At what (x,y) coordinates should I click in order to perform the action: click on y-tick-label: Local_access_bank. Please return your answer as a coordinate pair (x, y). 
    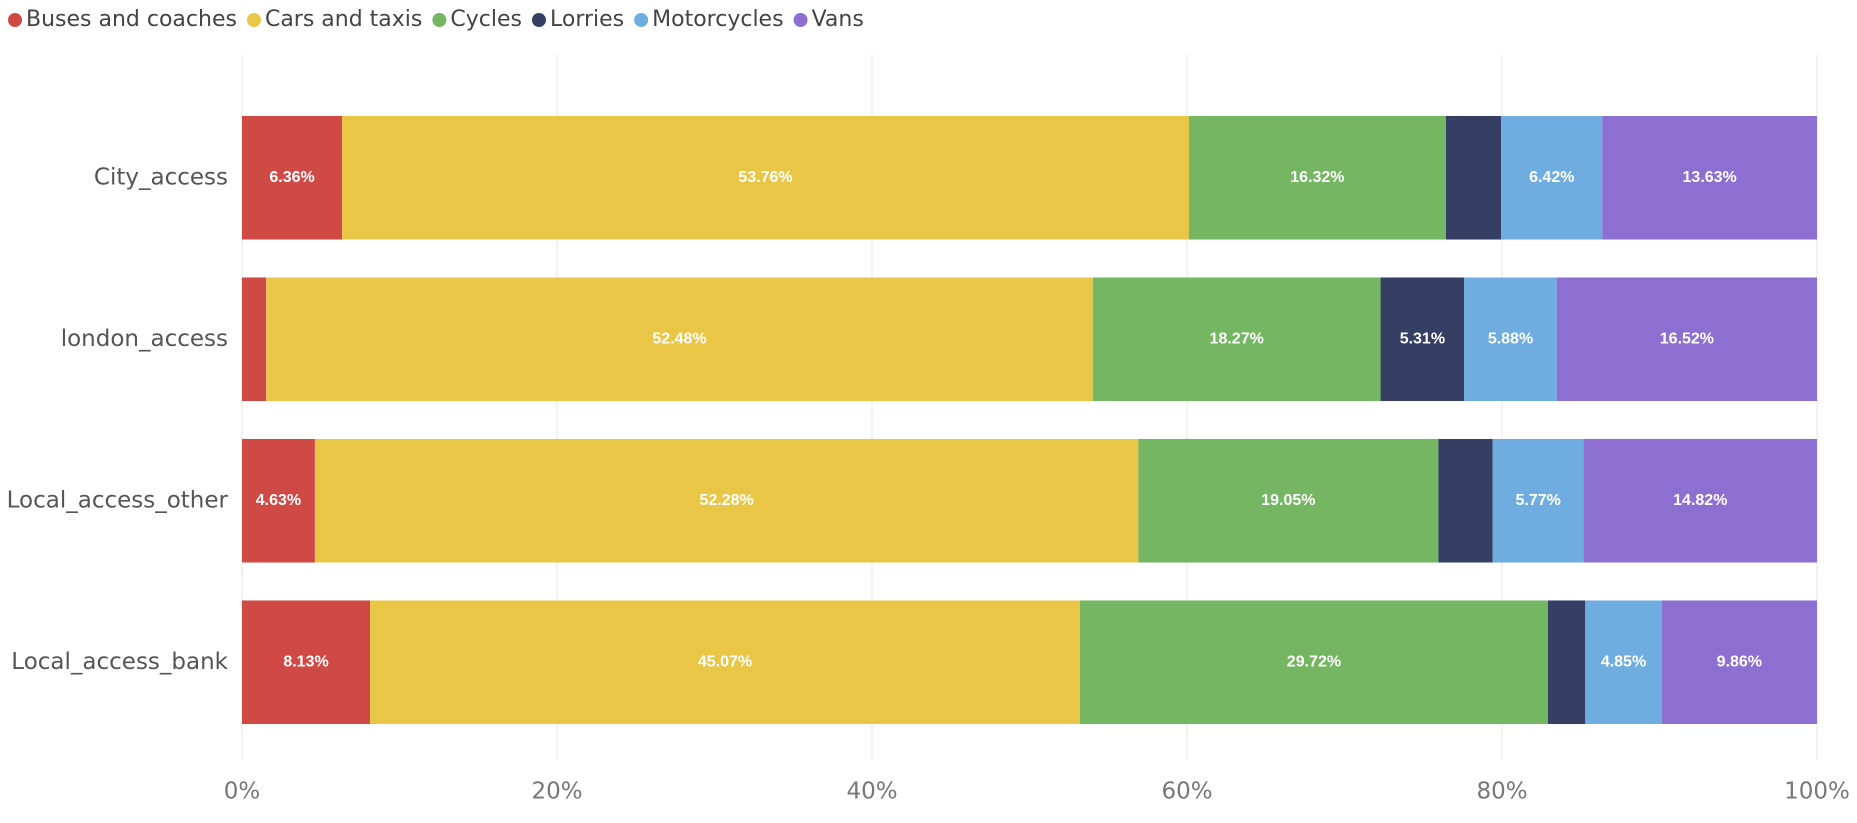
    Looking at the image, I should click on (119, 662).